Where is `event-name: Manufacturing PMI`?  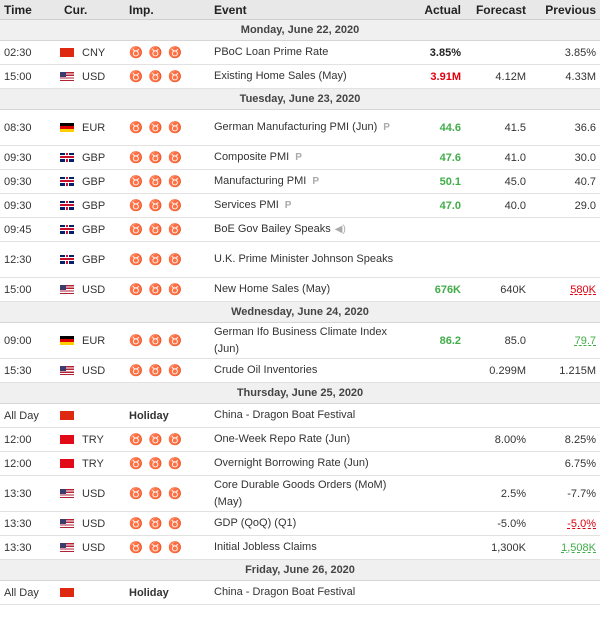 event-name: Manufacturing PMI is located at coordinates (260, 181).